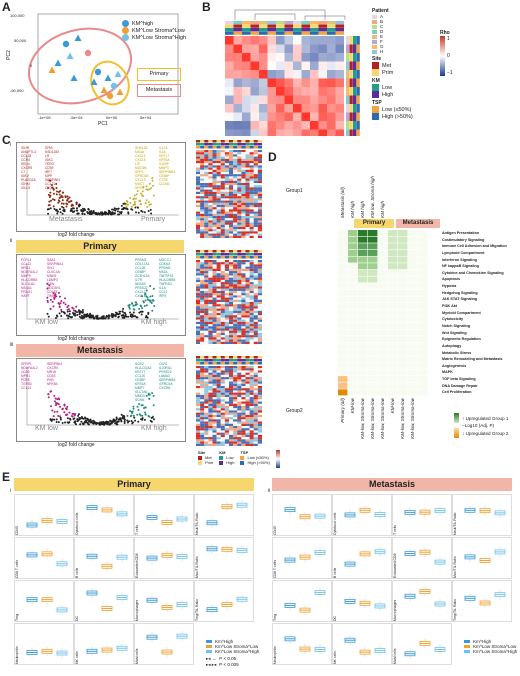  Describe the element at coordinates (206, 7) in the screenshot. I see `panel-label-b: B` at that location.